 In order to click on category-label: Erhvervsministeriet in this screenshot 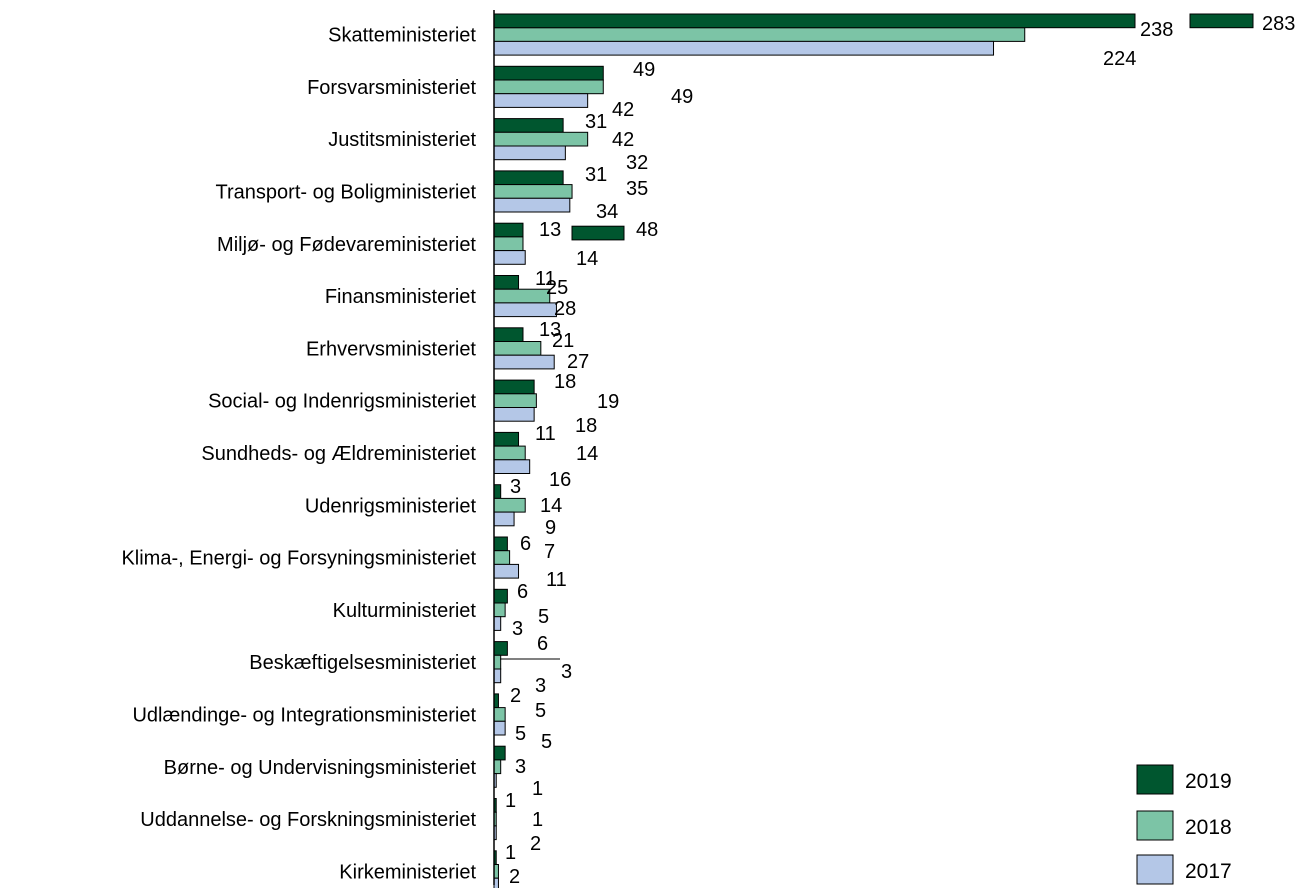, I will do `click(391, 349)`.